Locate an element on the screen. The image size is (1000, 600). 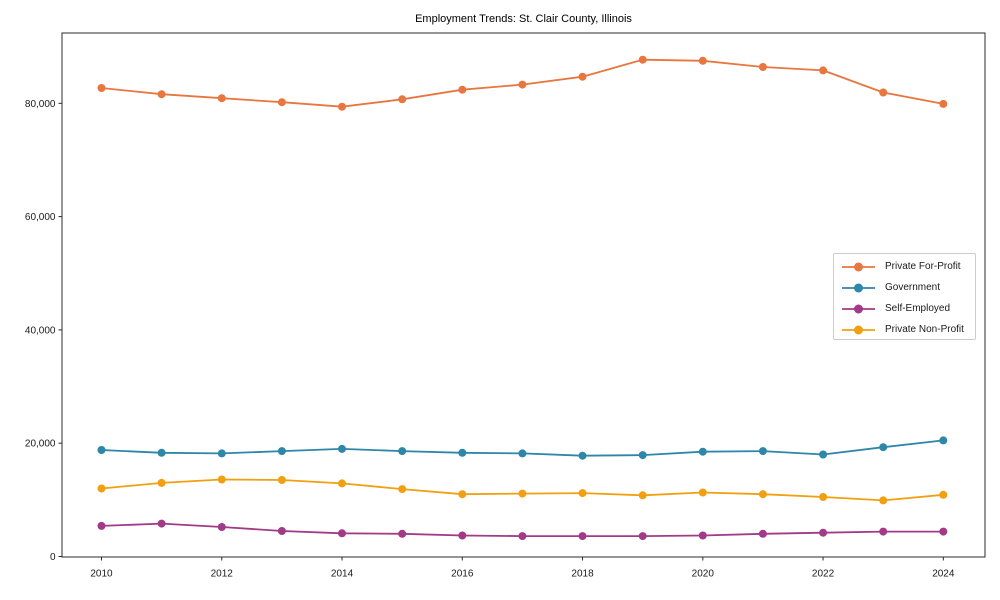
legend-item-private-for-profit: Private For-Profit is located at coordinates (908, 266).